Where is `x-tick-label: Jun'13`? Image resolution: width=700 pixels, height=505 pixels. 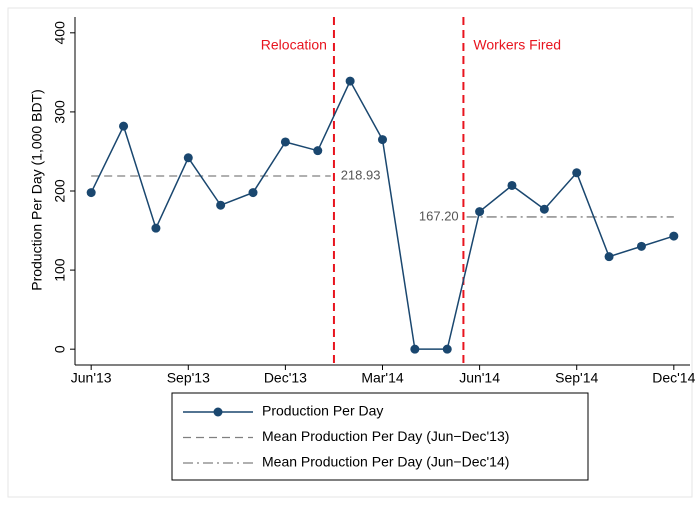
x-tick-label: Jun'13 is located at coordinates (91, 378).